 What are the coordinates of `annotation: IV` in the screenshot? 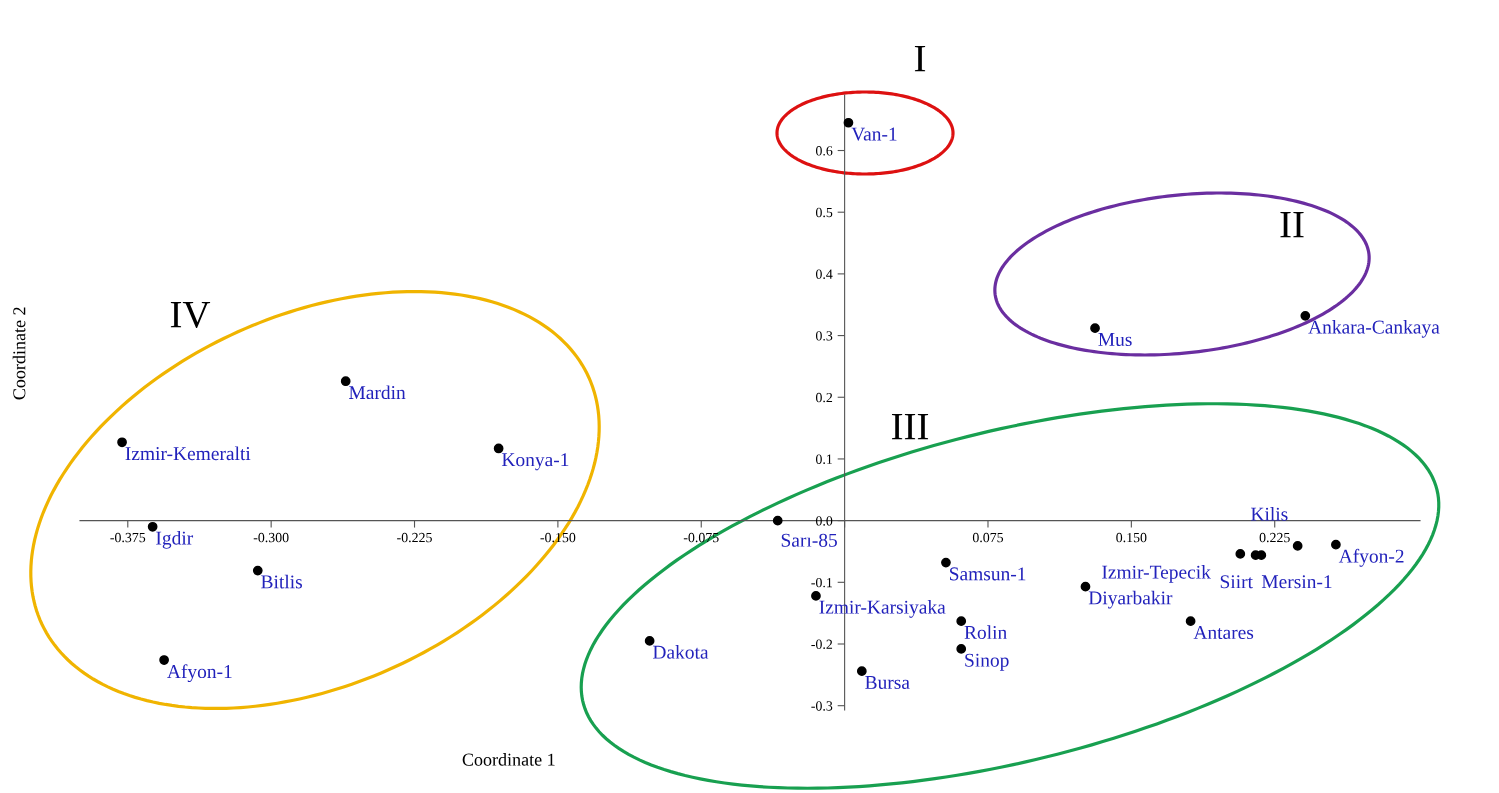 It's located at (190, 314).